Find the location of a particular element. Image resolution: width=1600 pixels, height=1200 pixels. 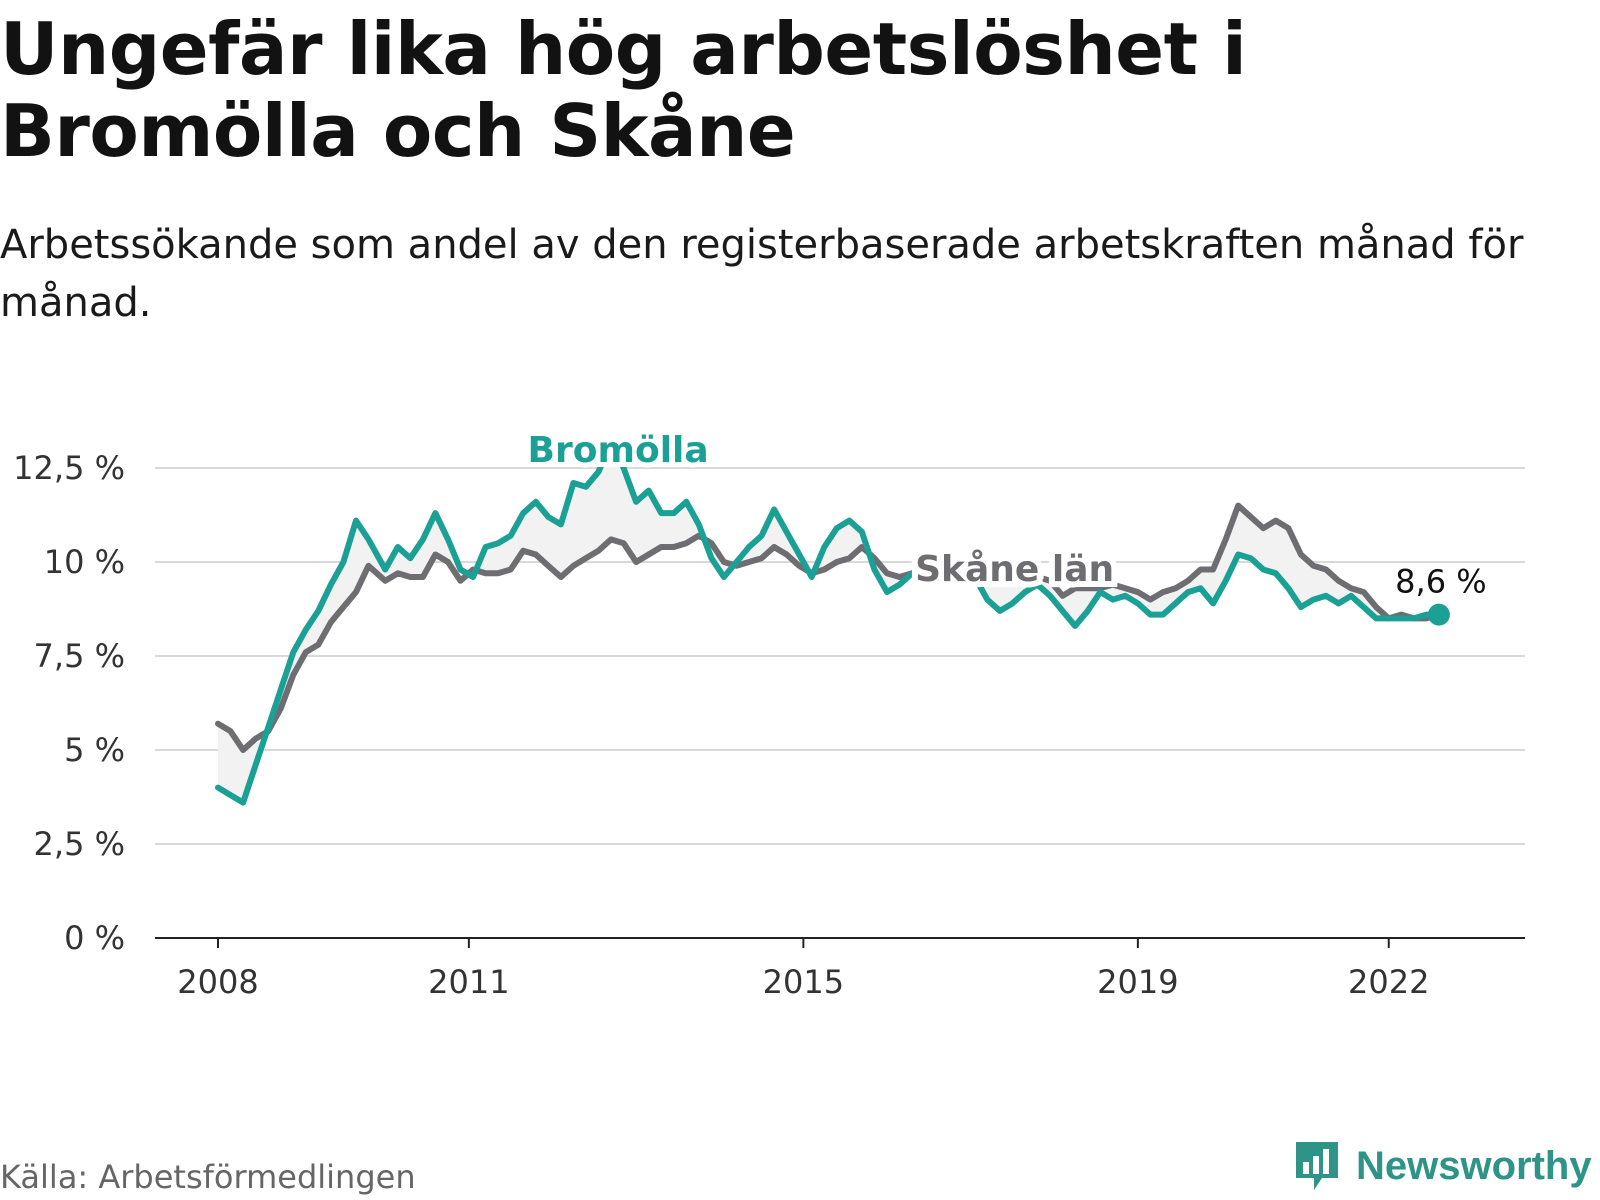

brand-logo: Newsworthy is located at coordinates (1442, 1166).